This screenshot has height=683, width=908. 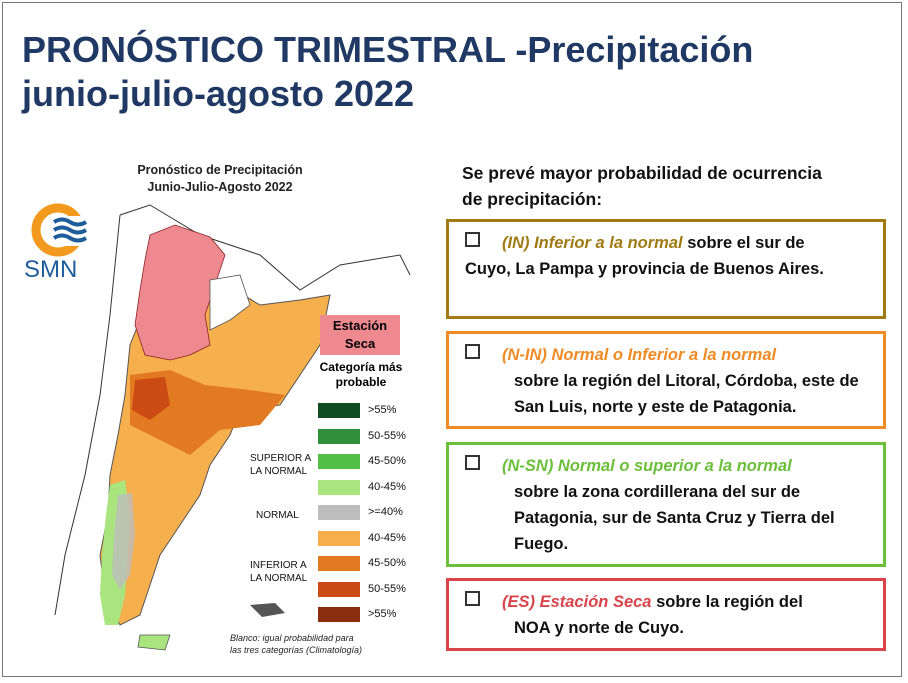 I want to click on forecast-tag: (N-SN) Normal o superior a la normal, so click(x=647, y=466).